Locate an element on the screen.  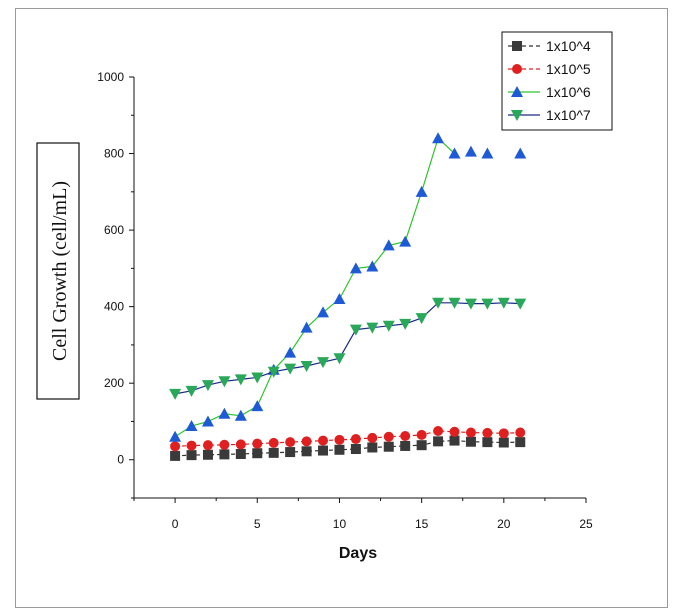
y-tick-label: 0 is located at coordinates (120, 460).